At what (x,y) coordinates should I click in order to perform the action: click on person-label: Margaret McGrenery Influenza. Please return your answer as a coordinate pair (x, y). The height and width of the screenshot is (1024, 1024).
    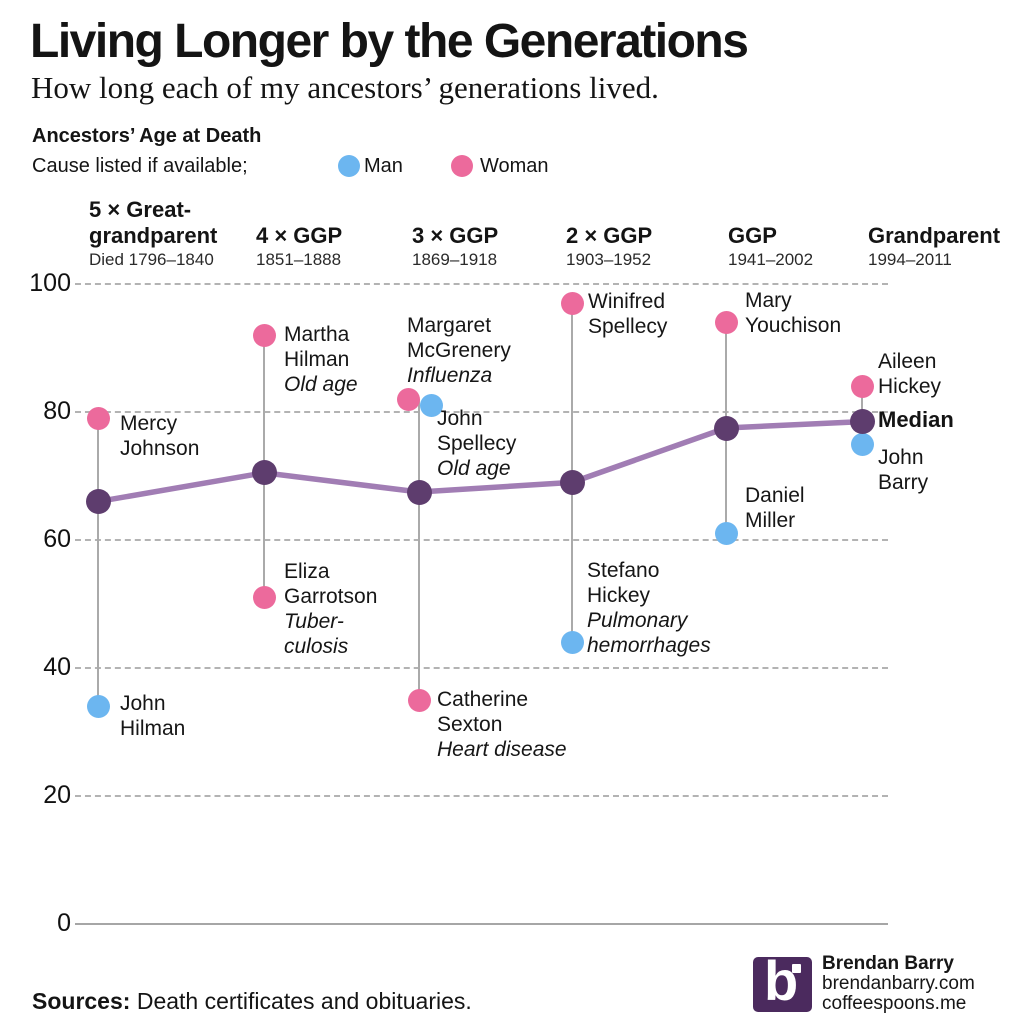
    Looking at the image, I should click on (459, 350).